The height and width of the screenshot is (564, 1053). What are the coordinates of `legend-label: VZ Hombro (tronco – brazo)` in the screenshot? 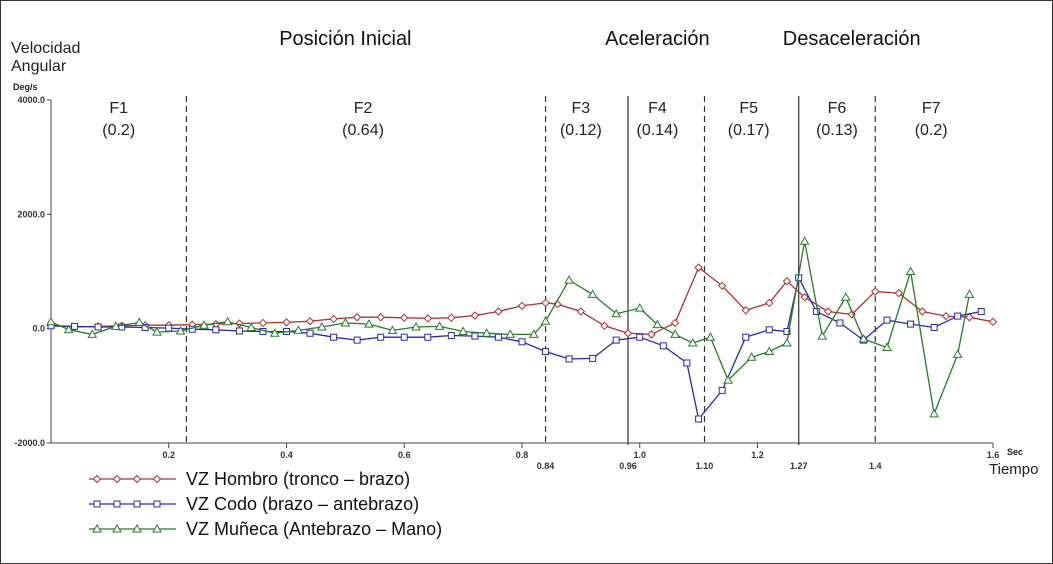 It's located at (298, 479).